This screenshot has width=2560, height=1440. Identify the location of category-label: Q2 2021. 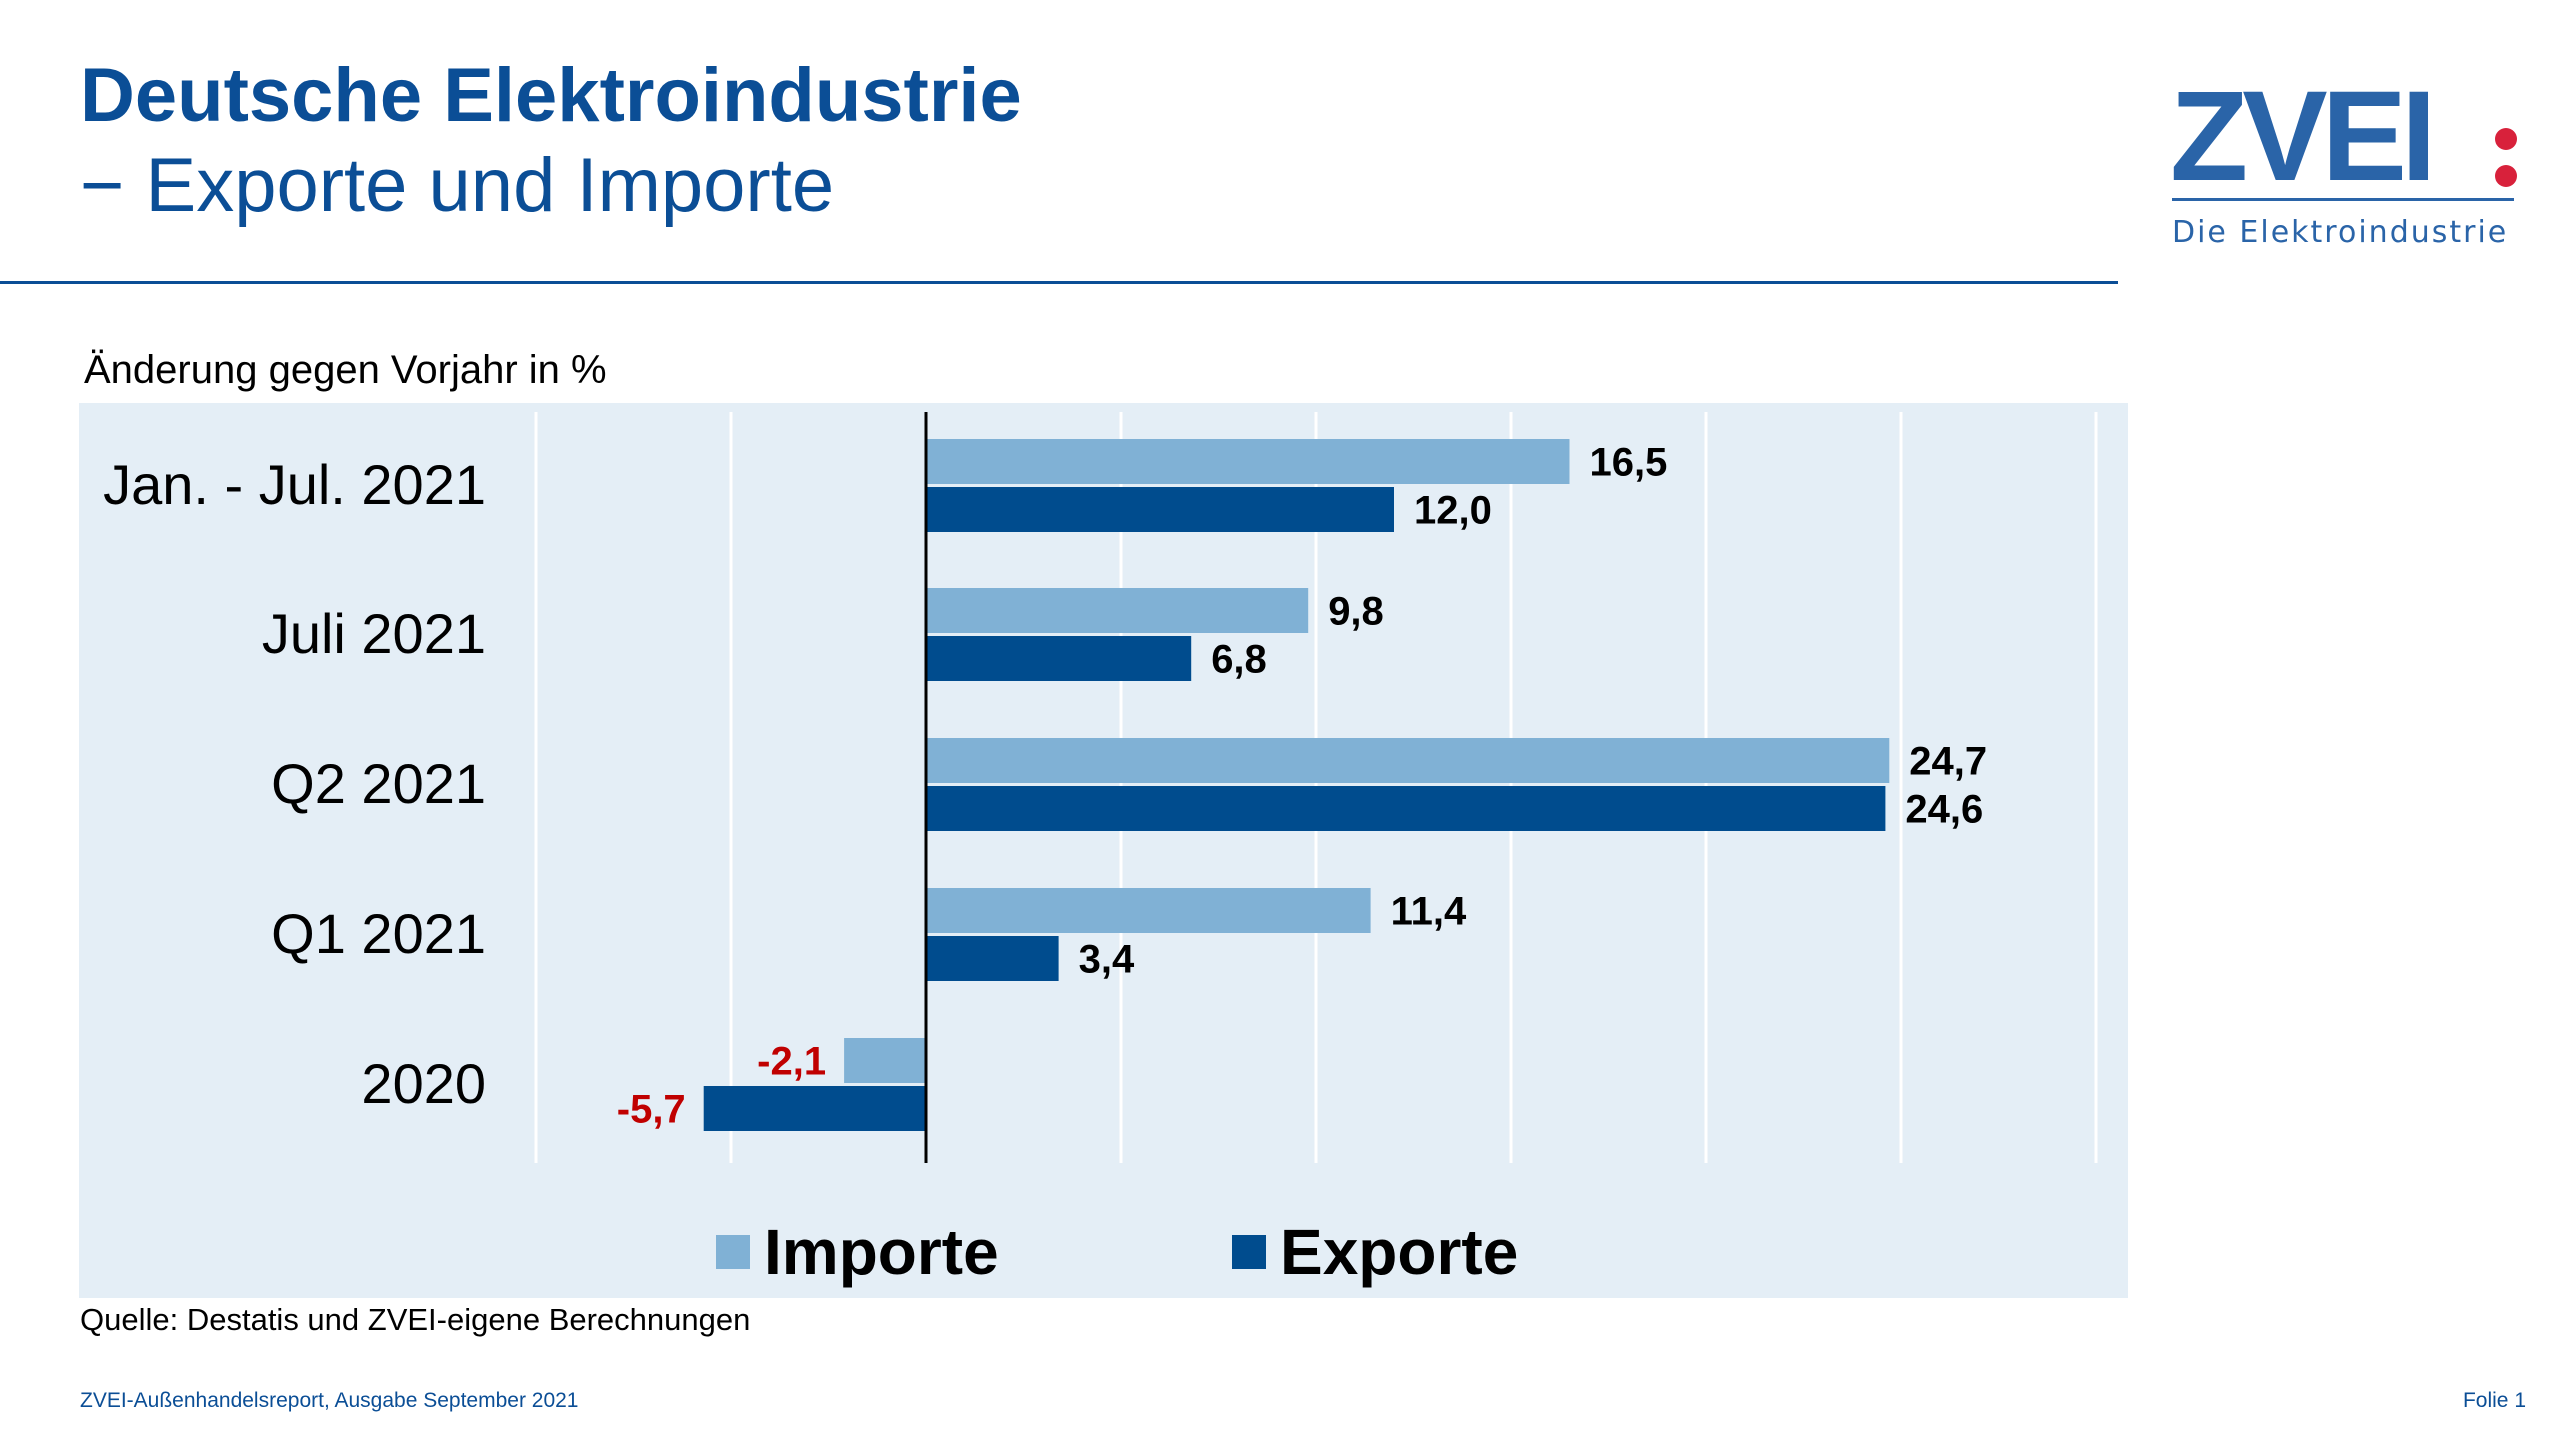
(378, 783).